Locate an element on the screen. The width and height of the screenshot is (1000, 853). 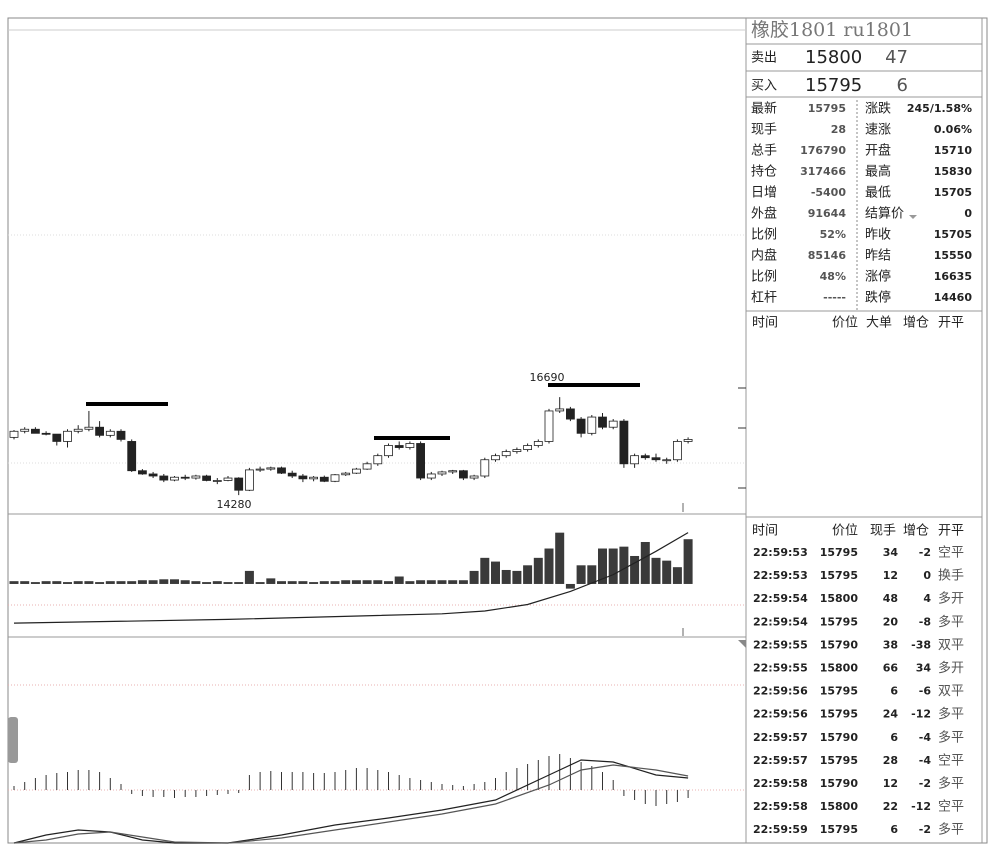
stat-value: 14460 is located at coordinates (953, 297).